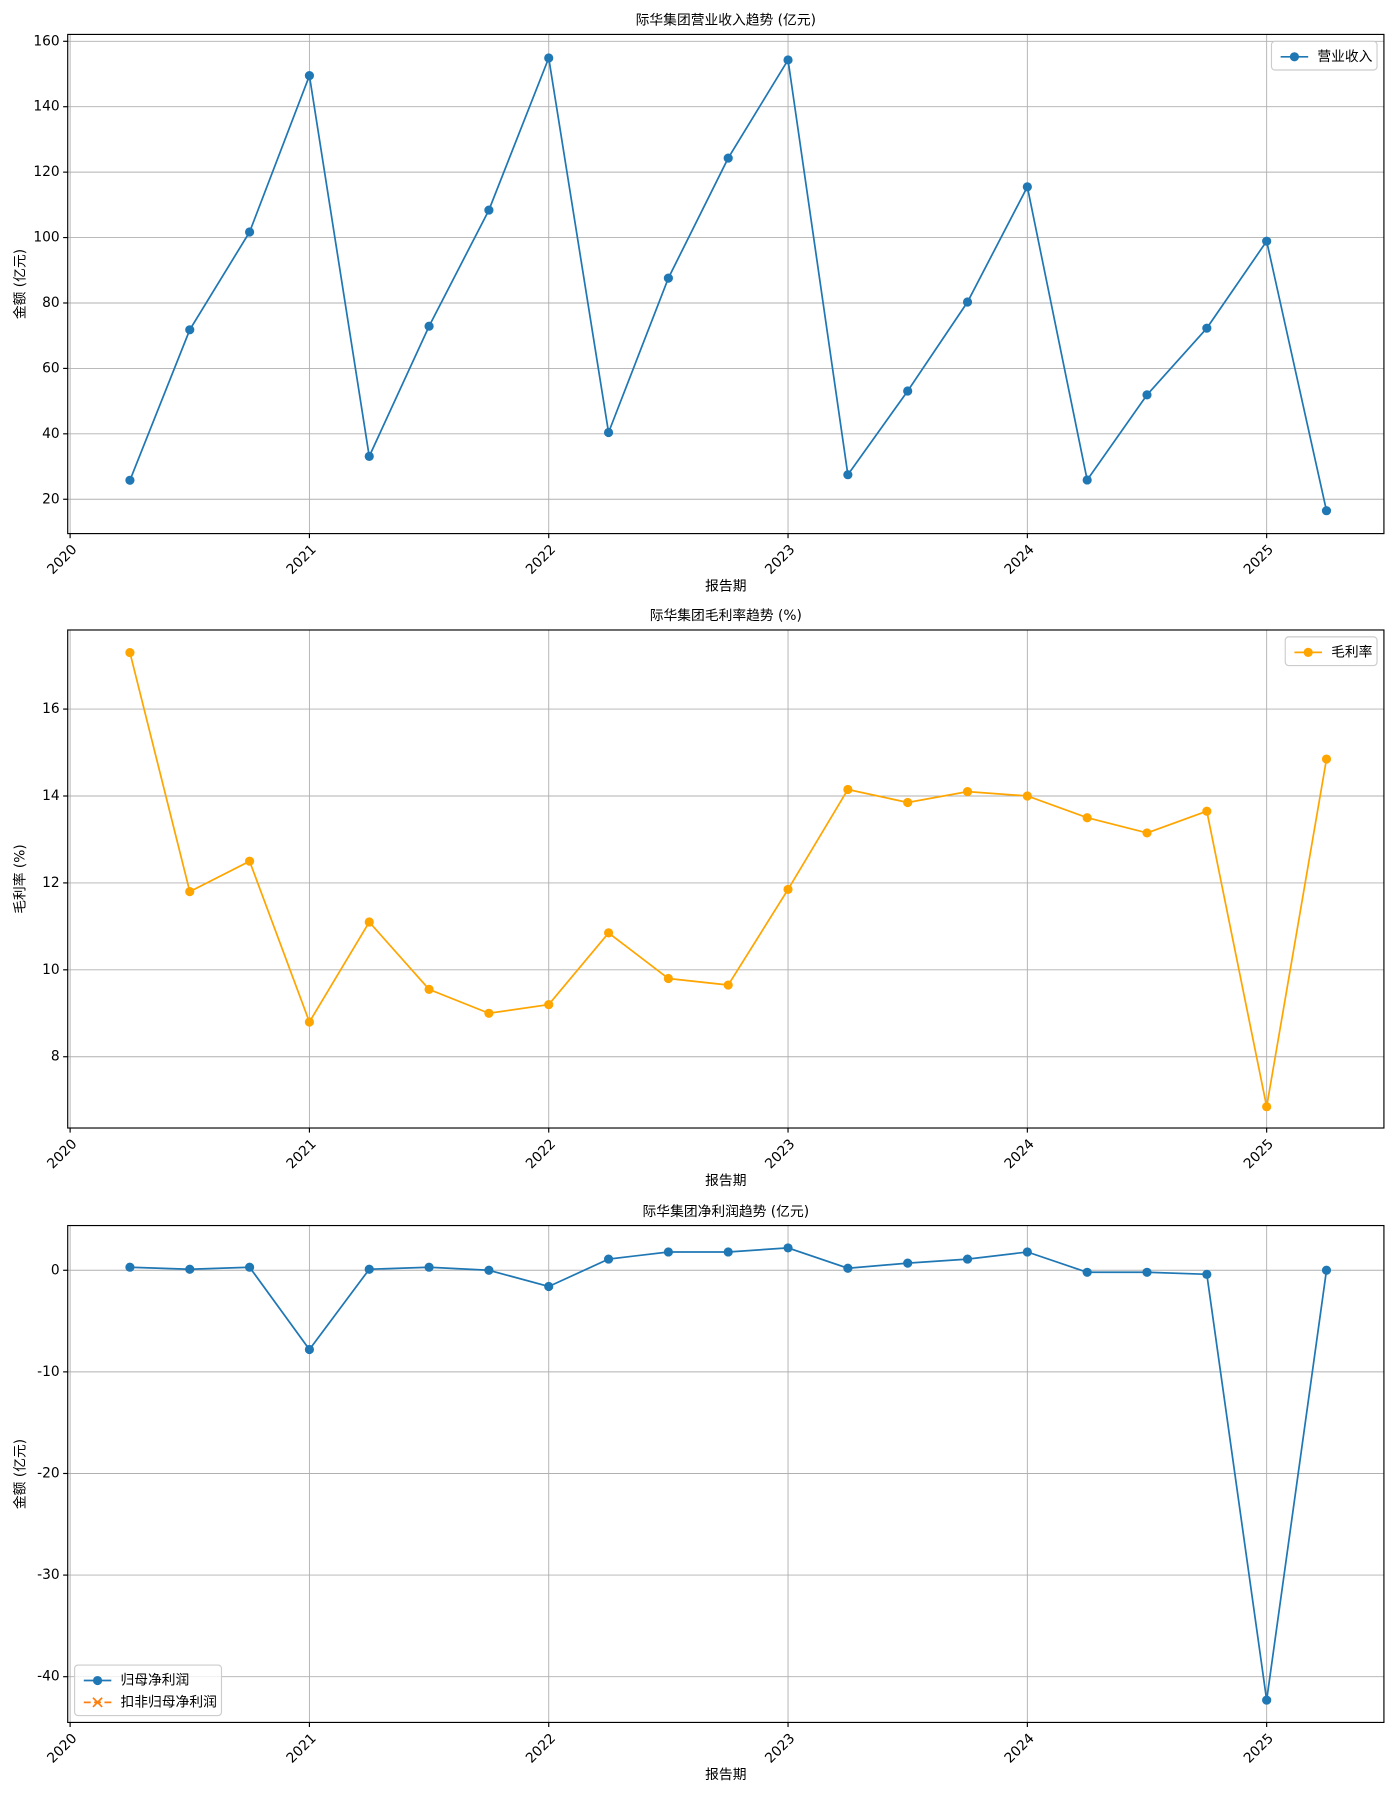  What do you see at coordinates (1344, 57) in the screenshot?
I see `legend-label: 营业收入` at bounding box center [1344, 57].